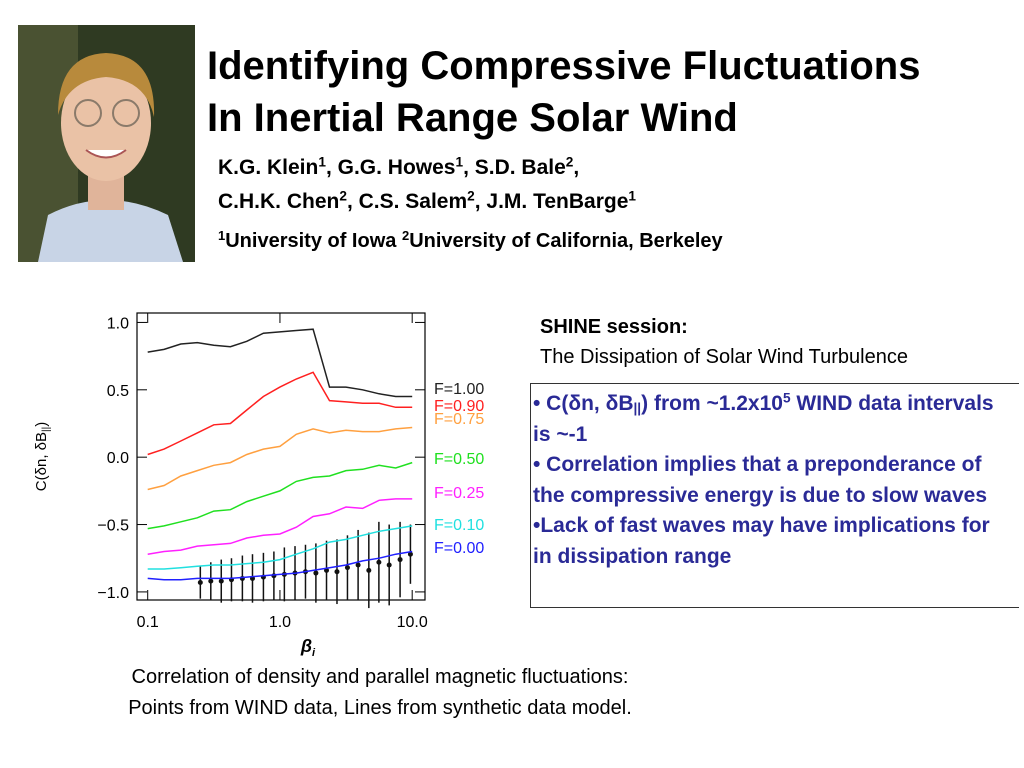  I want to click on x-axis-label: βi, so click(308, 647).